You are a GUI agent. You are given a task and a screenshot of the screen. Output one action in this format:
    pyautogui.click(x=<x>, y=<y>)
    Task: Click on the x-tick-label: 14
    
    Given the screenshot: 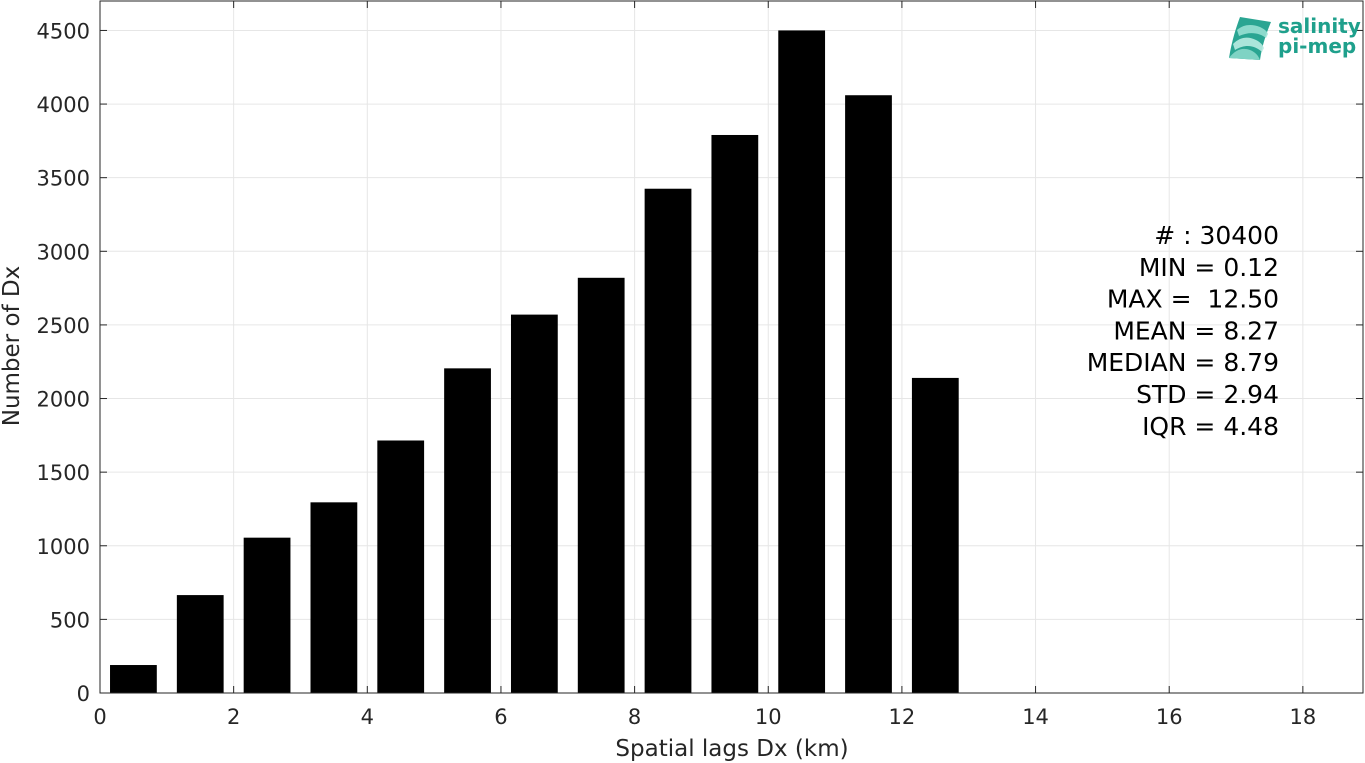 What is the action you would take?
    pyautogui.click(x=1035, y=717)
    